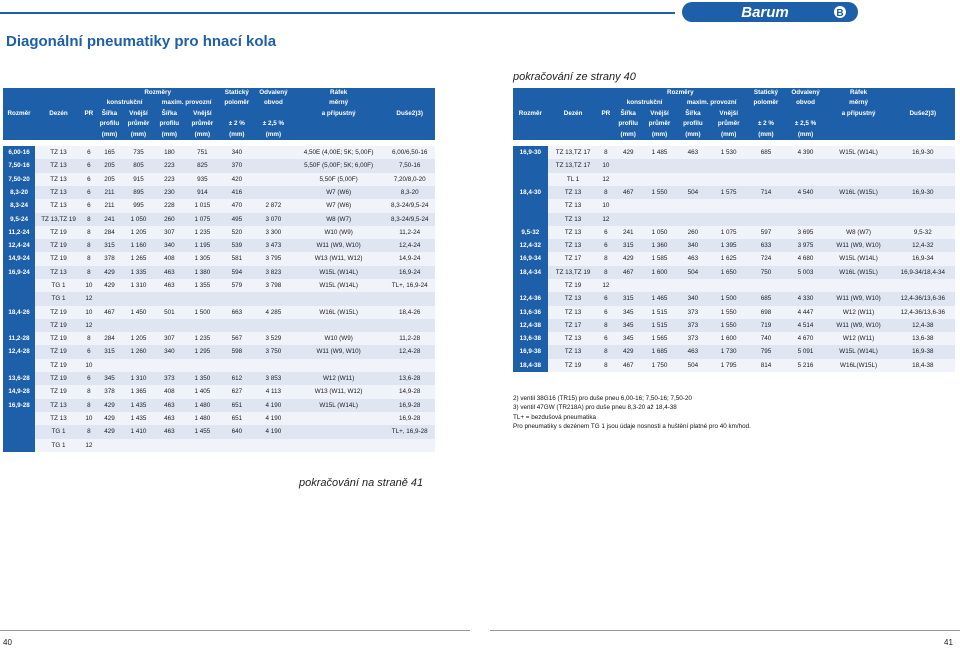 The width and height of the screenshot is (960, 651). I want to click on table-cell: 6, so click(88, 153).